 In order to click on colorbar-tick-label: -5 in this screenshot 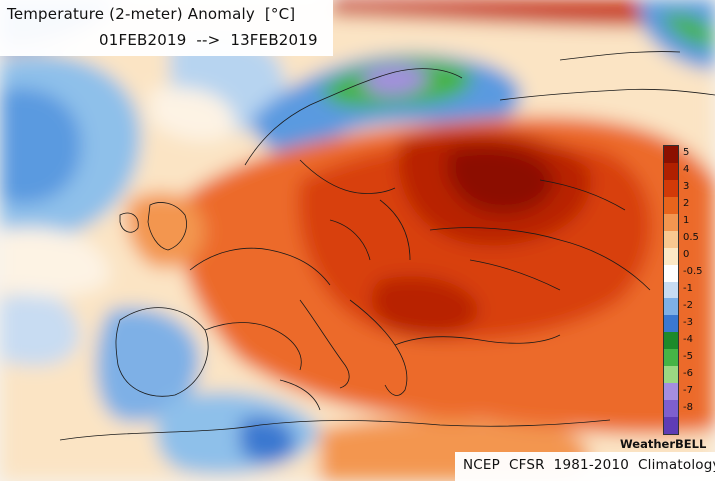, I will do `click(688, 356)`.